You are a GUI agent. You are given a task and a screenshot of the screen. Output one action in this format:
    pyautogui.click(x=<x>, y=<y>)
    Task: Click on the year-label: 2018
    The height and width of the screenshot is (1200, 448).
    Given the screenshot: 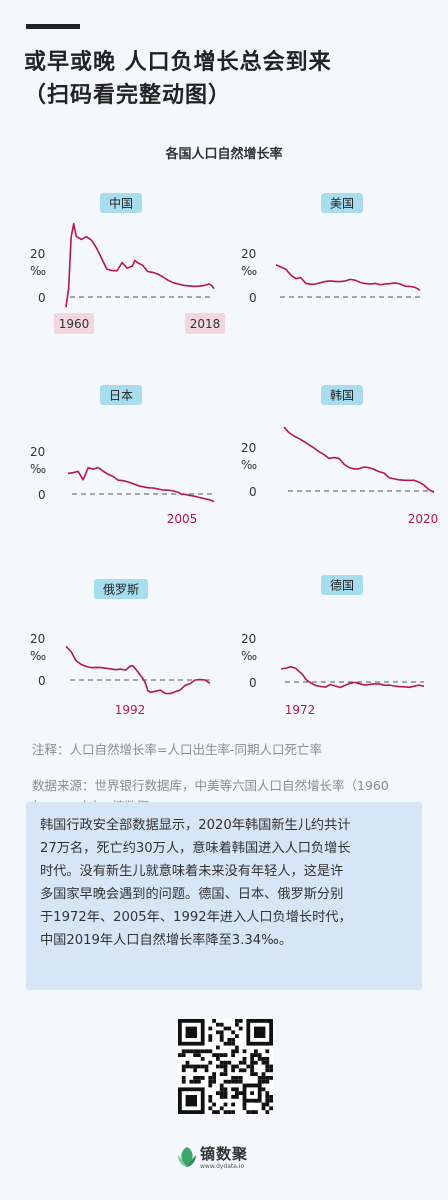 What is the action you would take?
    pyautogui.click(x=205, y=324)
    